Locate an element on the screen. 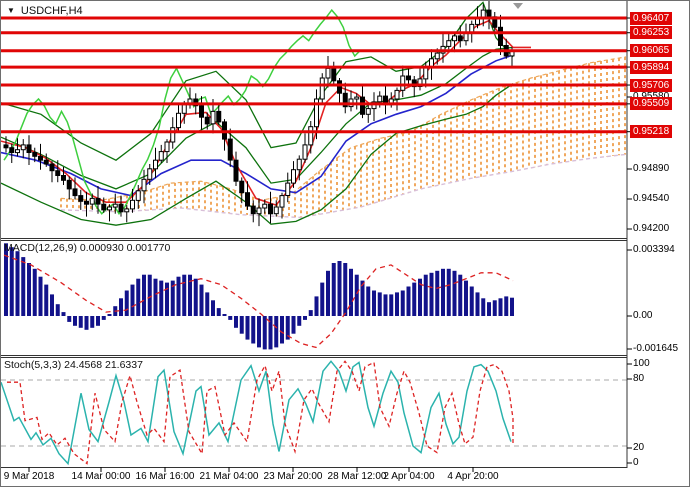 This screenshot has width=690, height=487. level-price-label: 0.96407 is located at coordinates (651, 18).